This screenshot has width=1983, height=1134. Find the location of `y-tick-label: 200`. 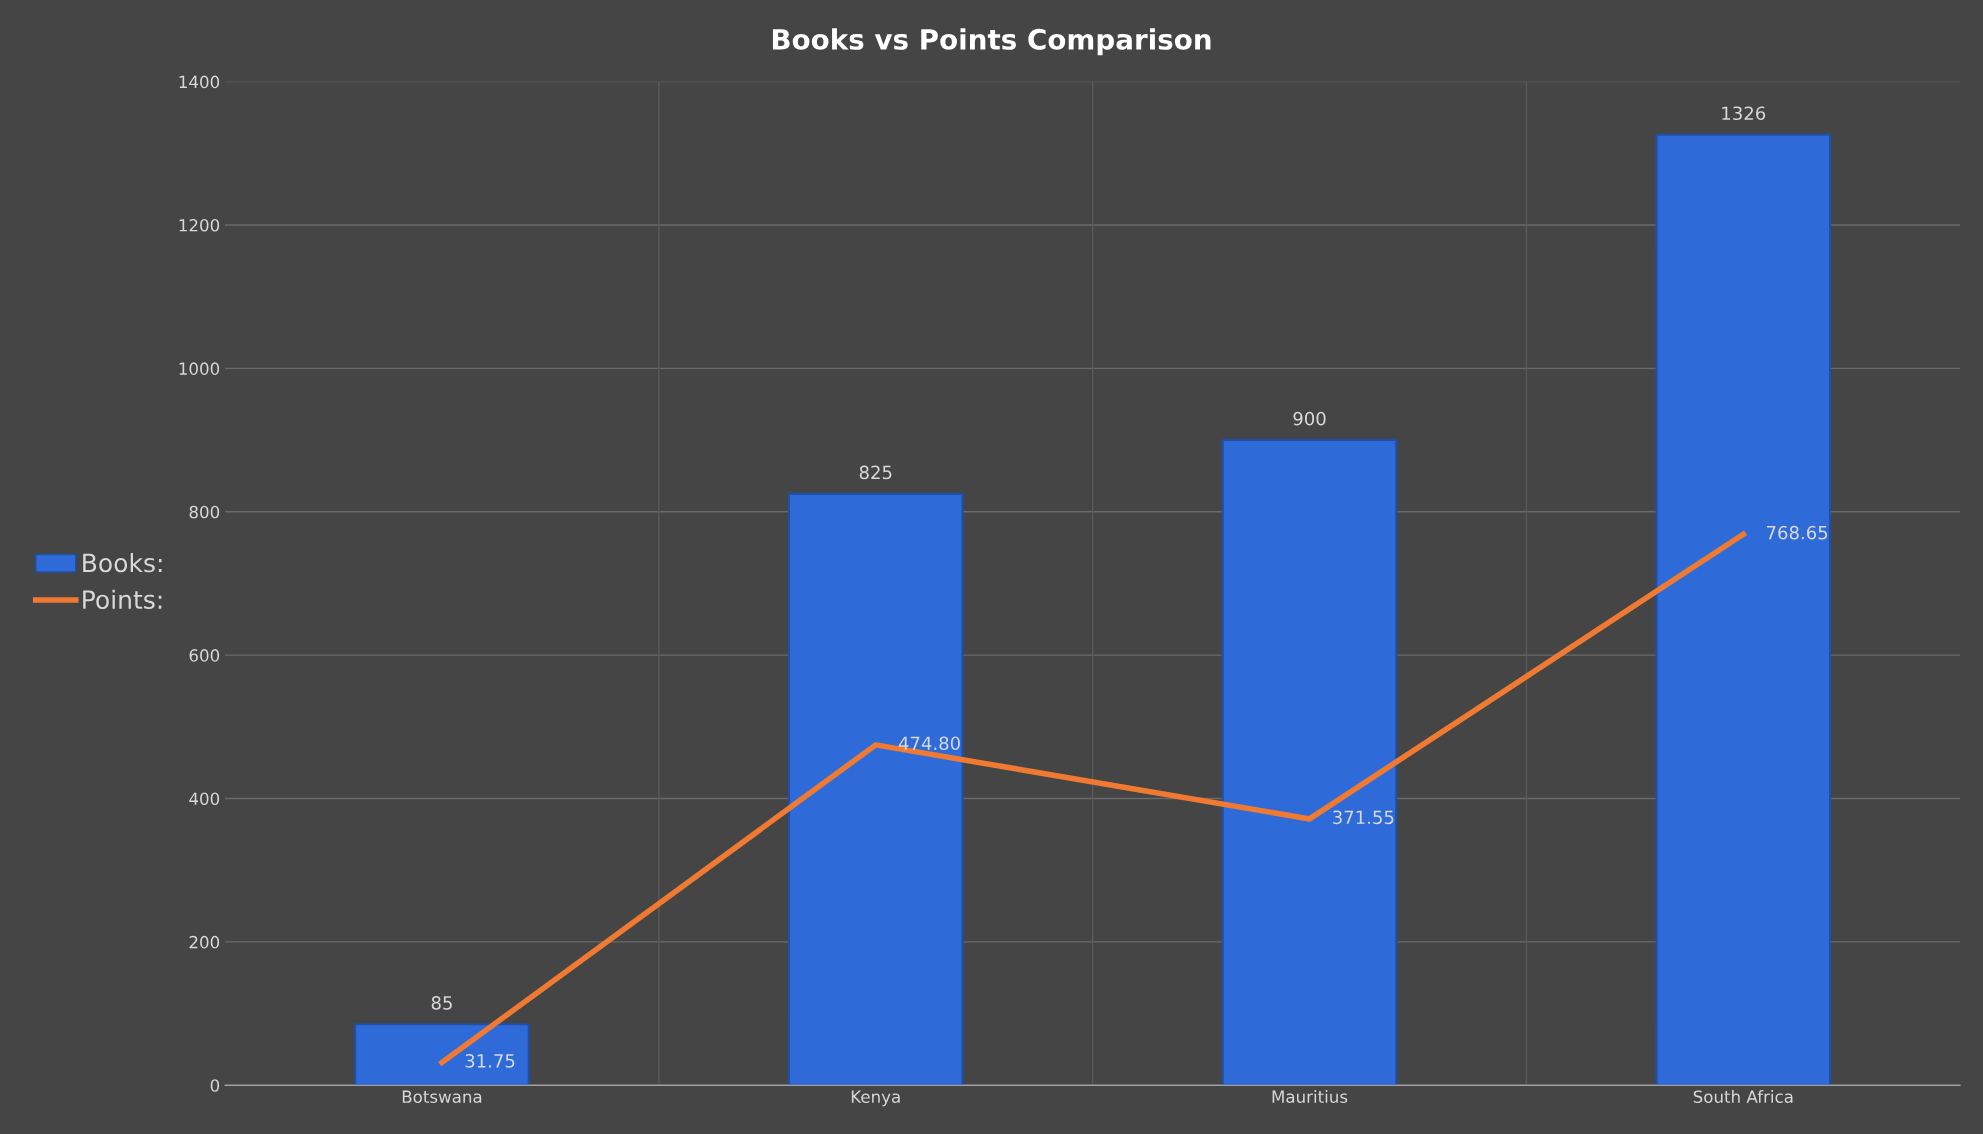

y-tick-label: 200 is located at coordinates (204, 942).